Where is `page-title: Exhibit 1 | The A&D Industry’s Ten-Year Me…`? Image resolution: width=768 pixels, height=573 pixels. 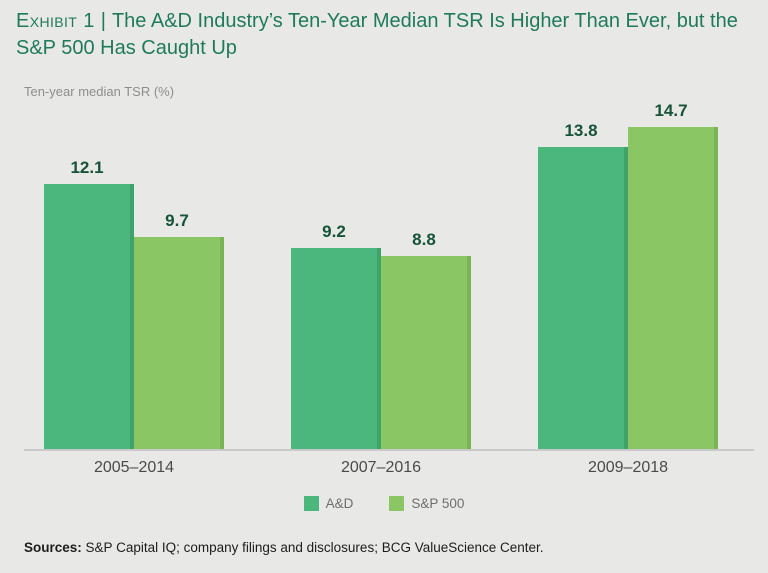
page-title: Exhibit 1 | The A&D Industry’s Ten-Year Me… is located at coordinates (389, 35).